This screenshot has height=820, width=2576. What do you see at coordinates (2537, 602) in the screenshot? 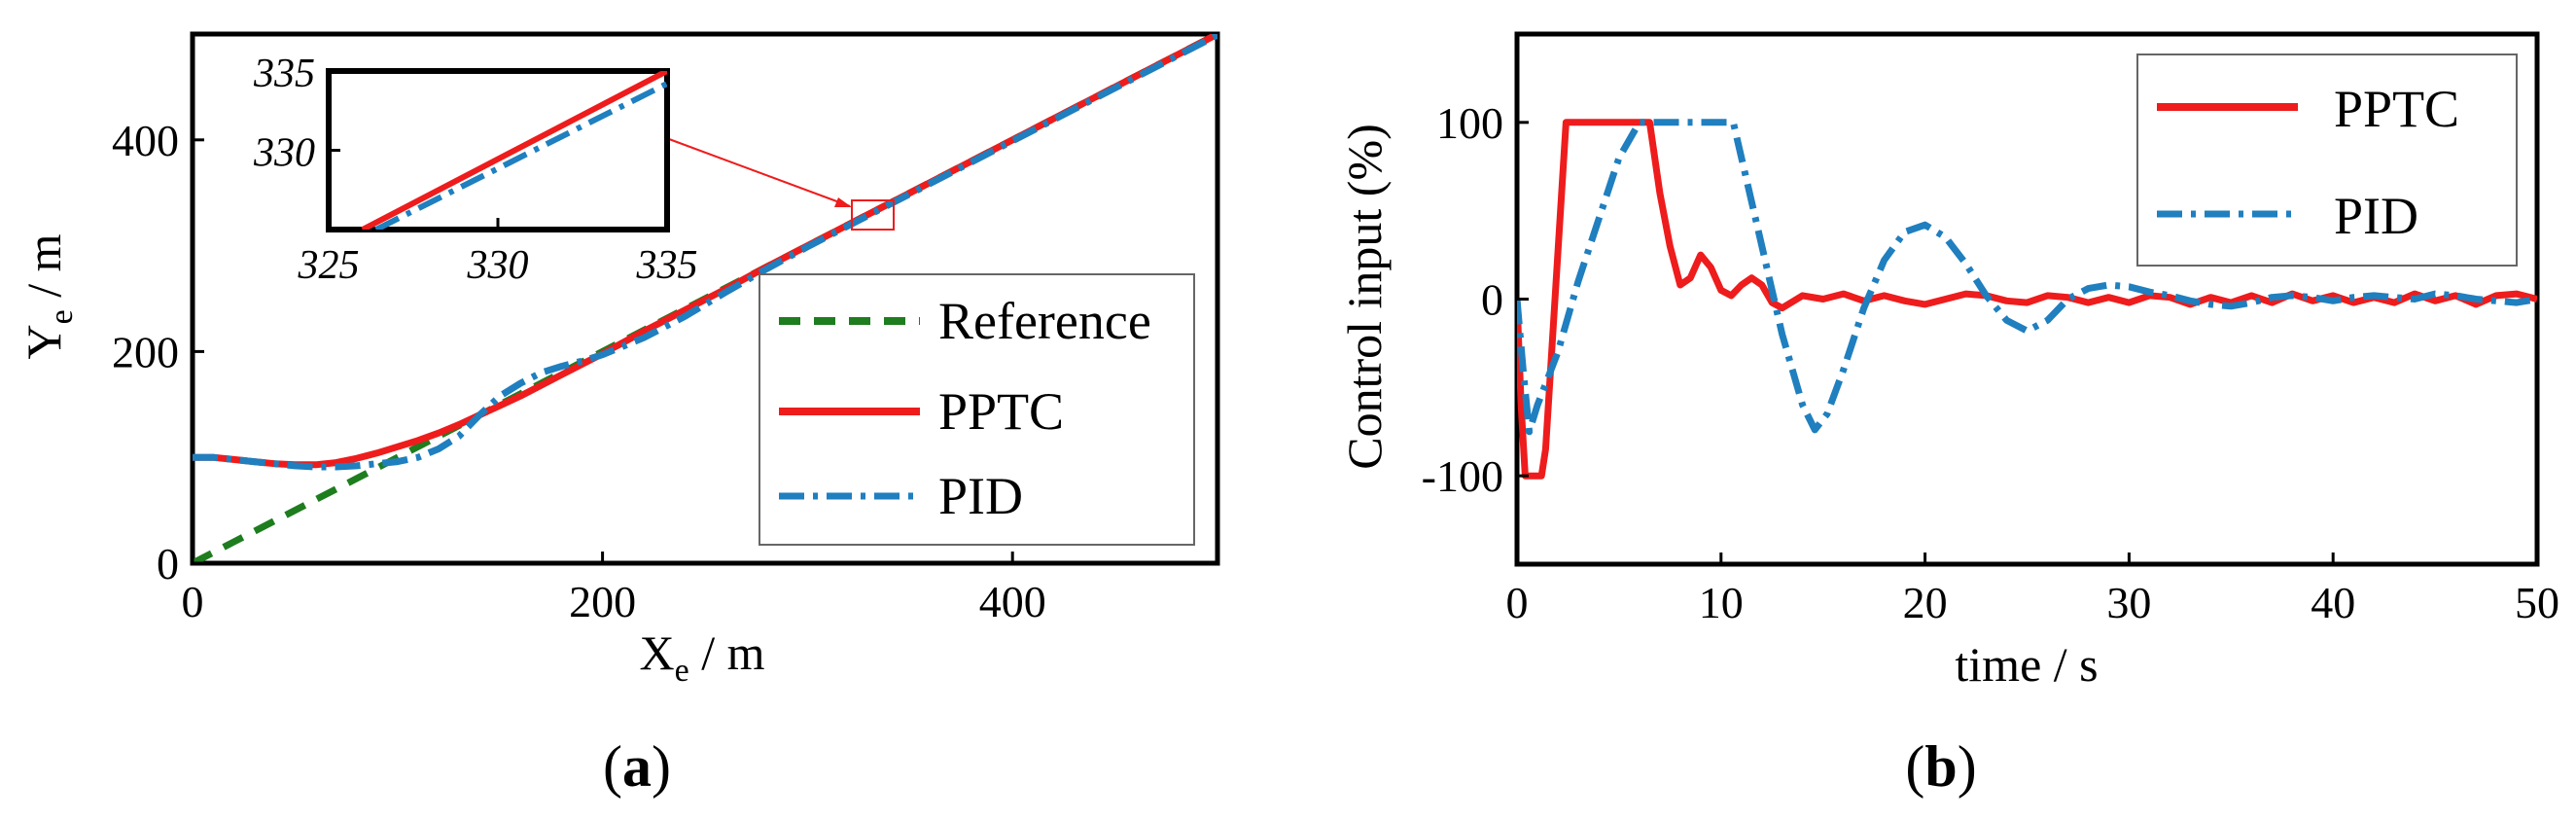
I see `panel-b-x-tick-label: 50` at bounding box center [2537, 602].